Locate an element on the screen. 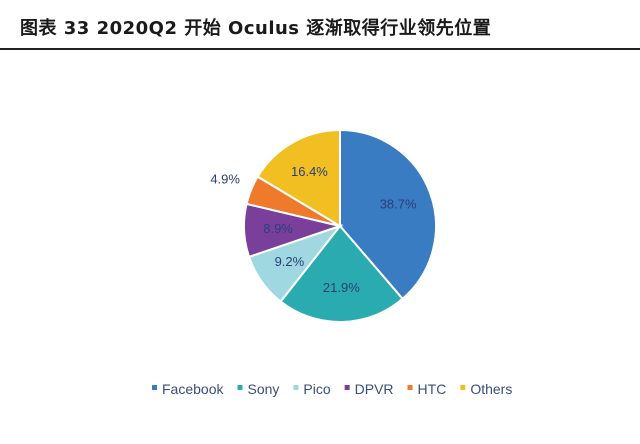 The image size is (640, 444). pie-slice-labels: 38.7% 21.9% 9.2% 8.9% 4.9% 16.4% is located at coordinates (313, 229).